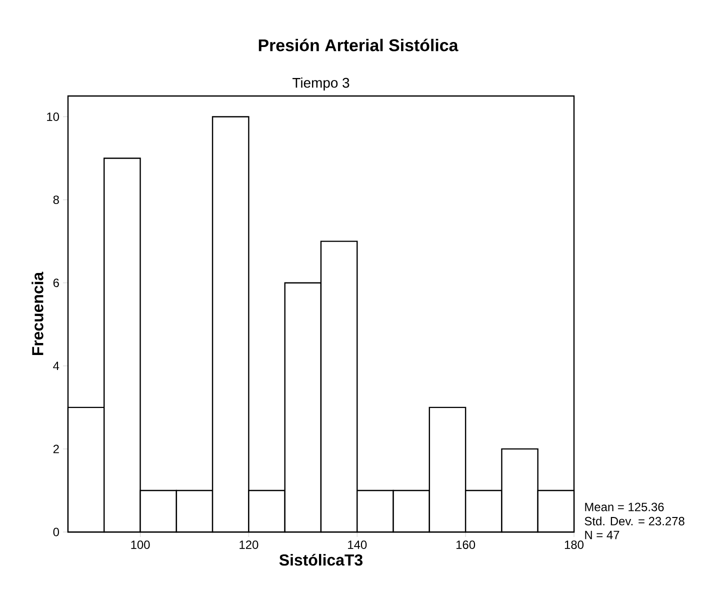 The image size is (716, 599). Describe the element at coordinates (320, 560) in the screenshot. I see `x-axis-title: SistólicaT3` at that location.